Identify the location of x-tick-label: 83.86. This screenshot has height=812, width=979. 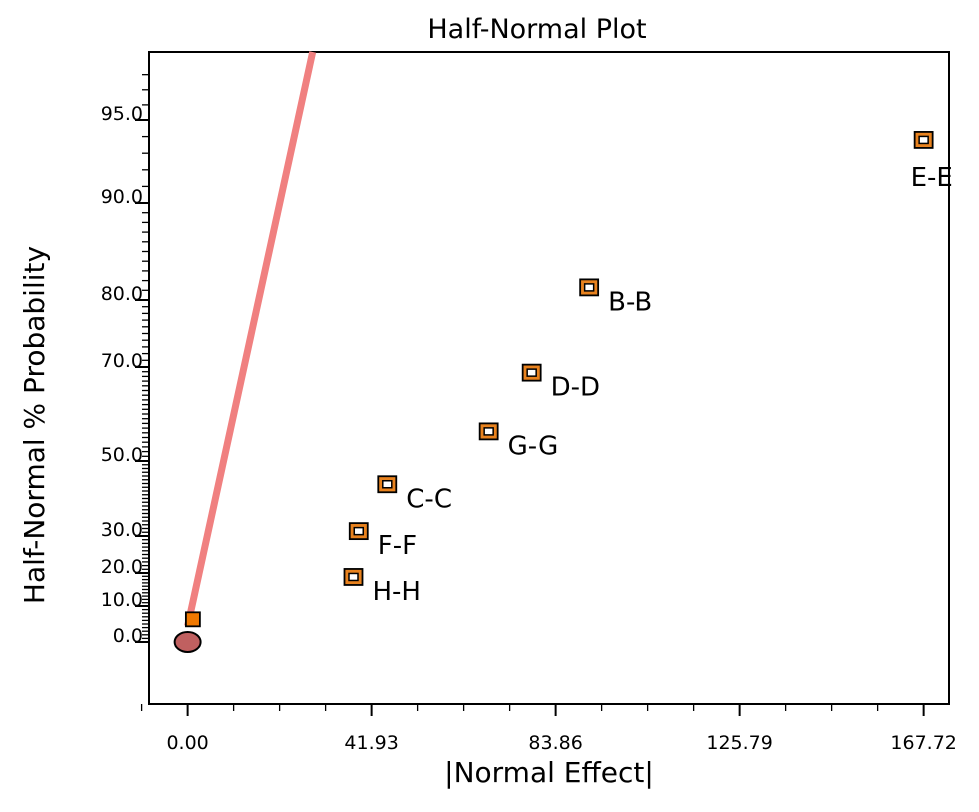
(555, 743).